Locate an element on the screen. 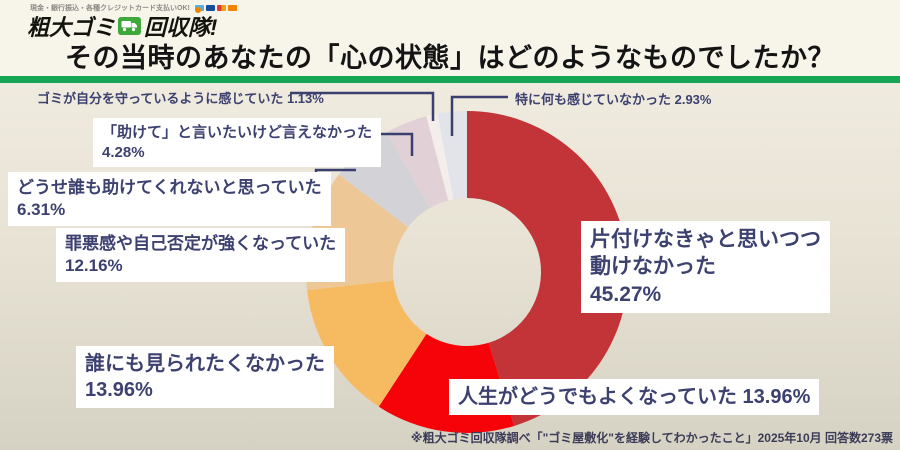  label-nothing: 特に何も感じていなかった 2.93% is located at coordinates (613, 99).